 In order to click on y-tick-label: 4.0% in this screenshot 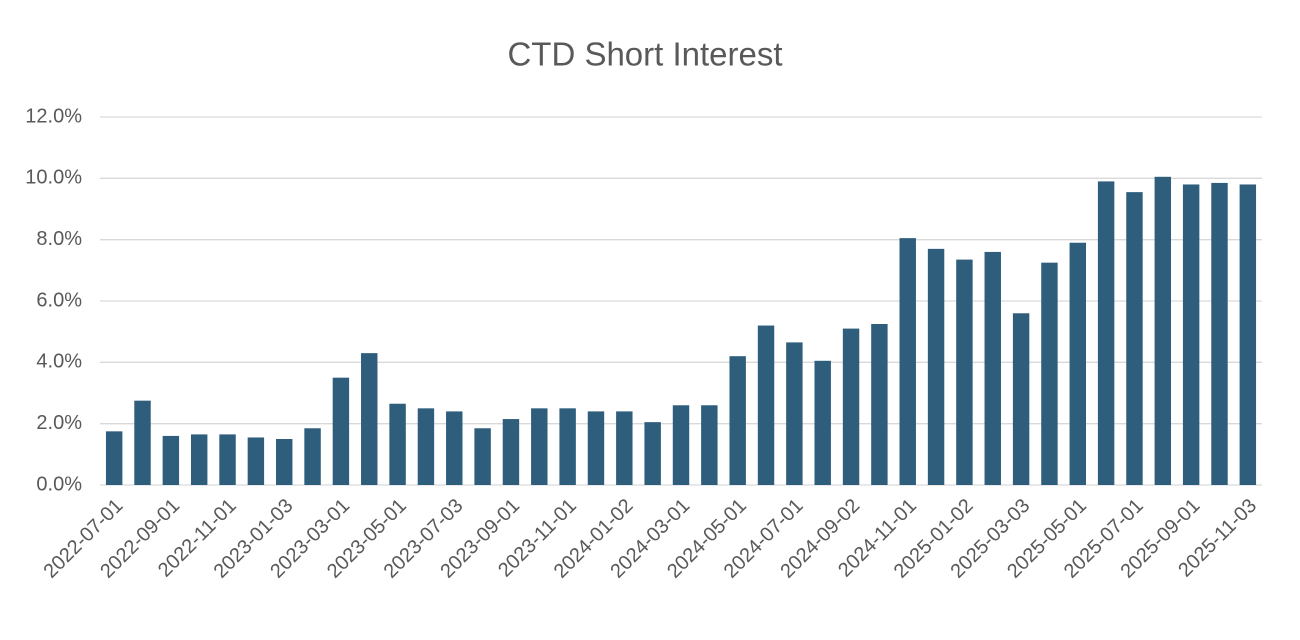, I will do `click(59, 362)`.